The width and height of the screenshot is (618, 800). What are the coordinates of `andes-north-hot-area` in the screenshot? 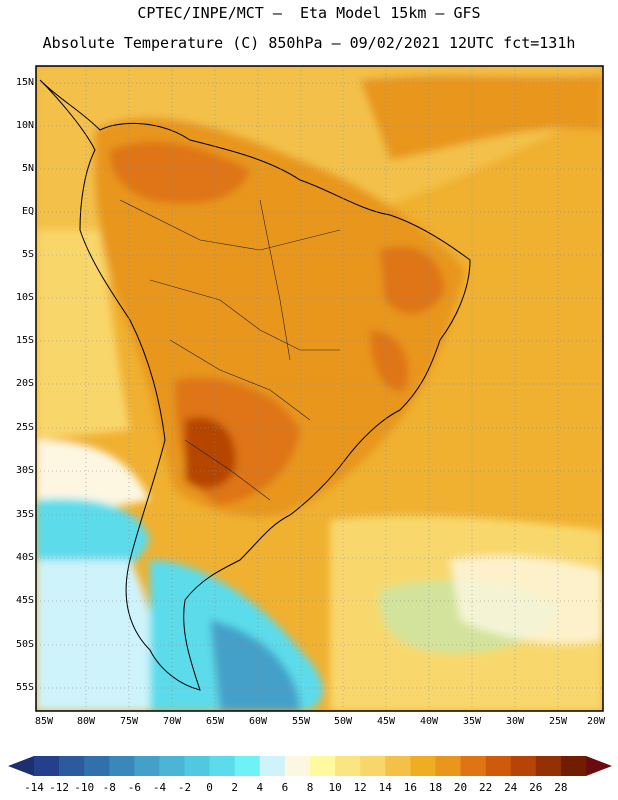 It's located at (179, 172).